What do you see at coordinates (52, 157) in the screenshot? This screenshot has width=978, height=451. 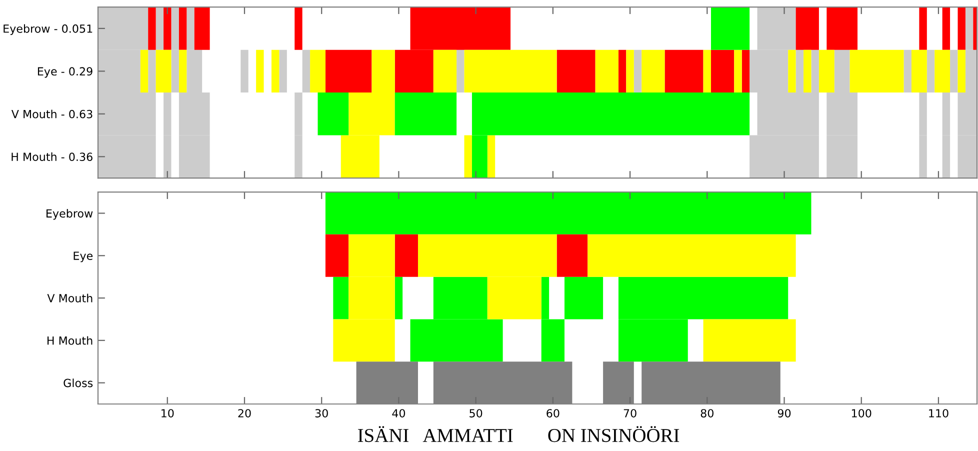 I see `y-tick-label: H Mouth - 0.36` at bounding box center [52, 157].